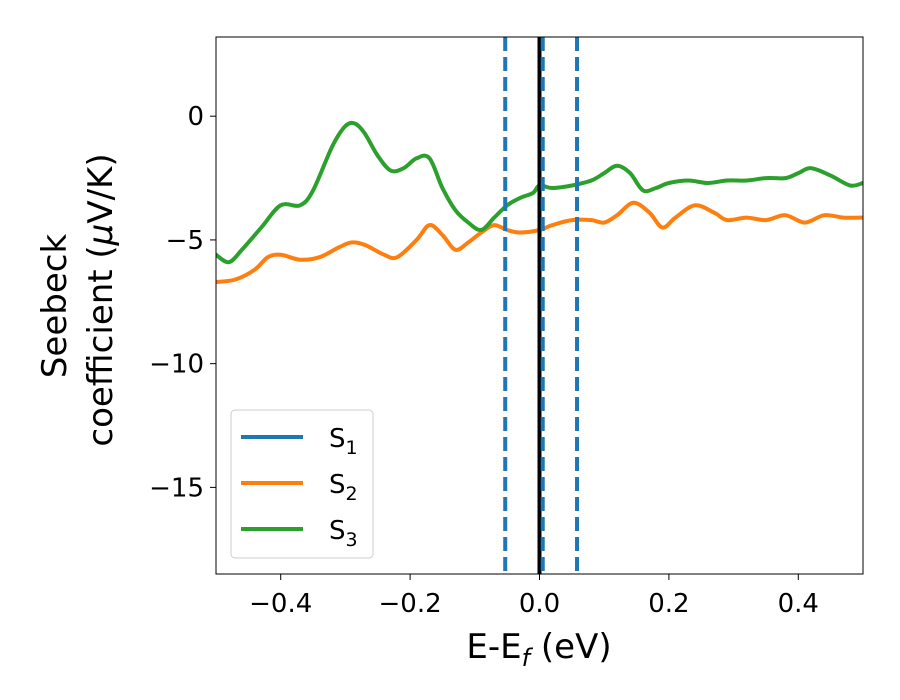 This screenshot has height=700, width=900. Describe the element at coordinates (299, 441) in the screenshot. I see `legend-entry-s1: S1` at that location.